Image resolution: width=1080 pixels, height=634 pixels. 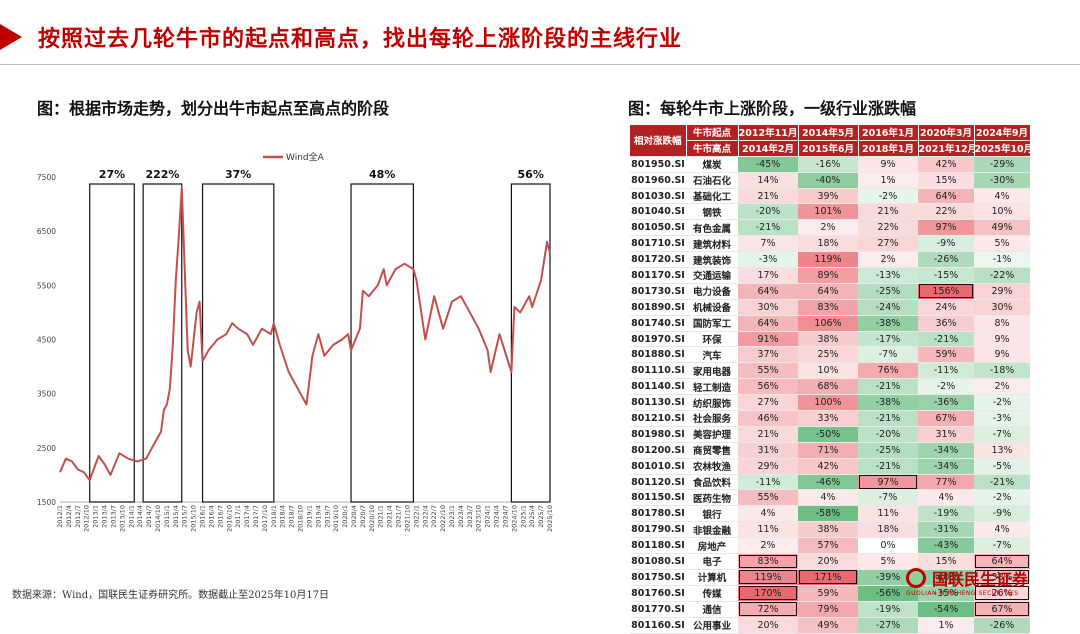 I want to click on return-cell: 21%, so click(x=768, y=434).